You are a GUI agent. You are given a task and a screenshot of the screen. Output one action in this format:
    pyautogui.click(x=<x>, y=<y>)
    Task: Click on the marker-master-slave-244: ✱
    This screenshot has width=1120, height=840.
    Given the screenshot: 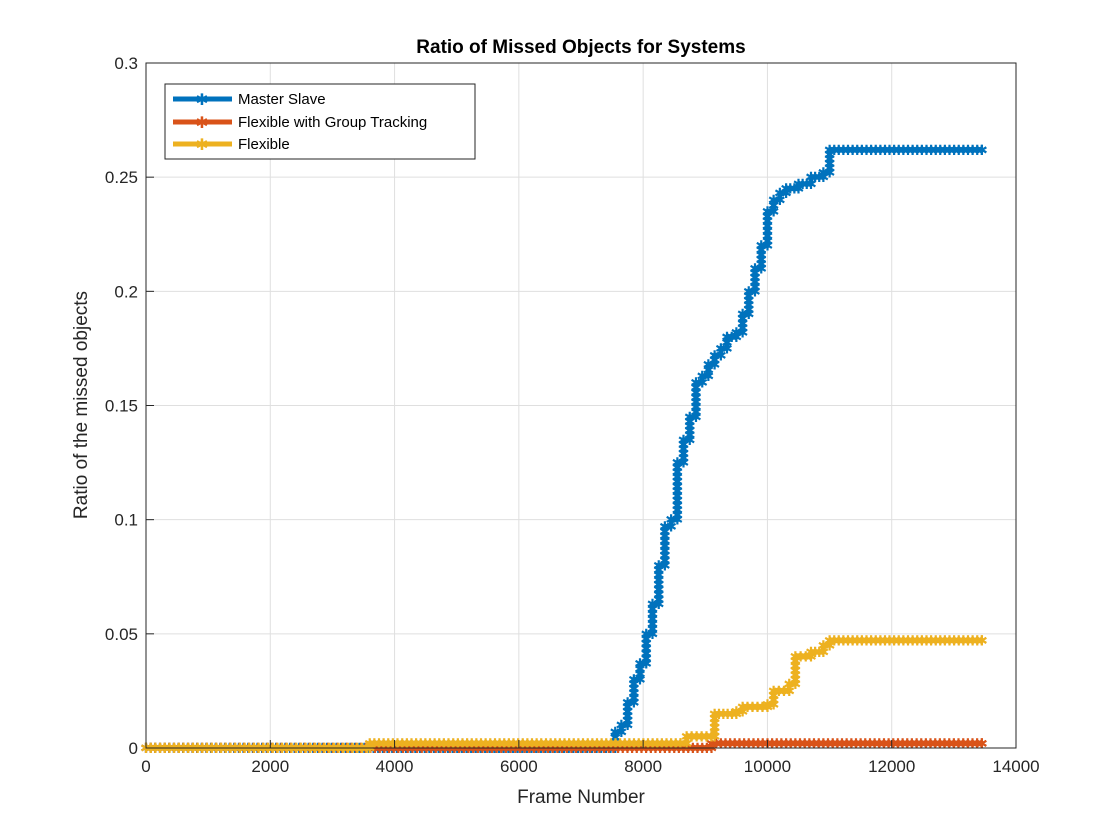 What is the action you would take?
    pyautogui.click(x=786, y=190)
    